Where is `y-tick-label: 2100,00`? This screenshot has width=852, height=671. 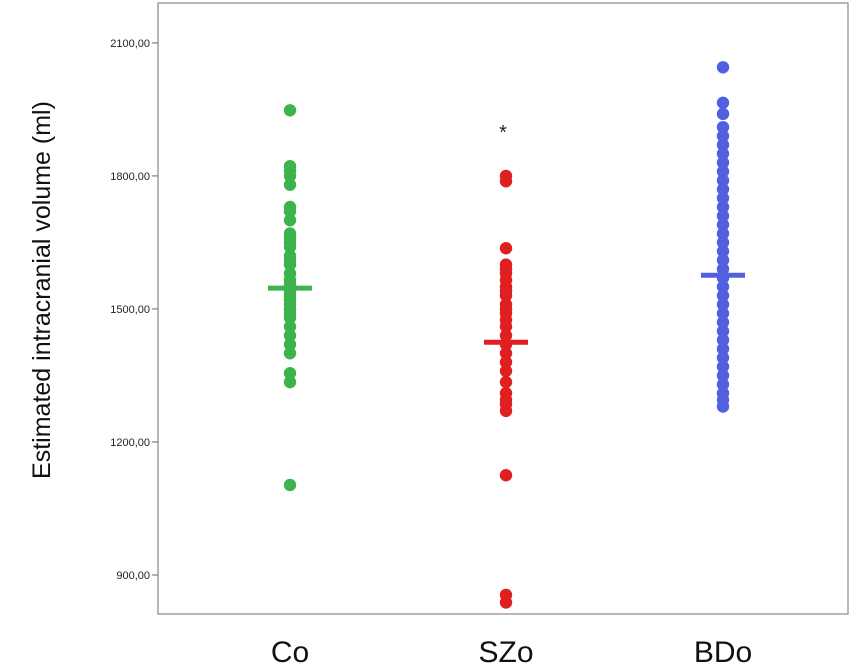 y-tick-label: 2100,00 is located at coordinates (130, 44).